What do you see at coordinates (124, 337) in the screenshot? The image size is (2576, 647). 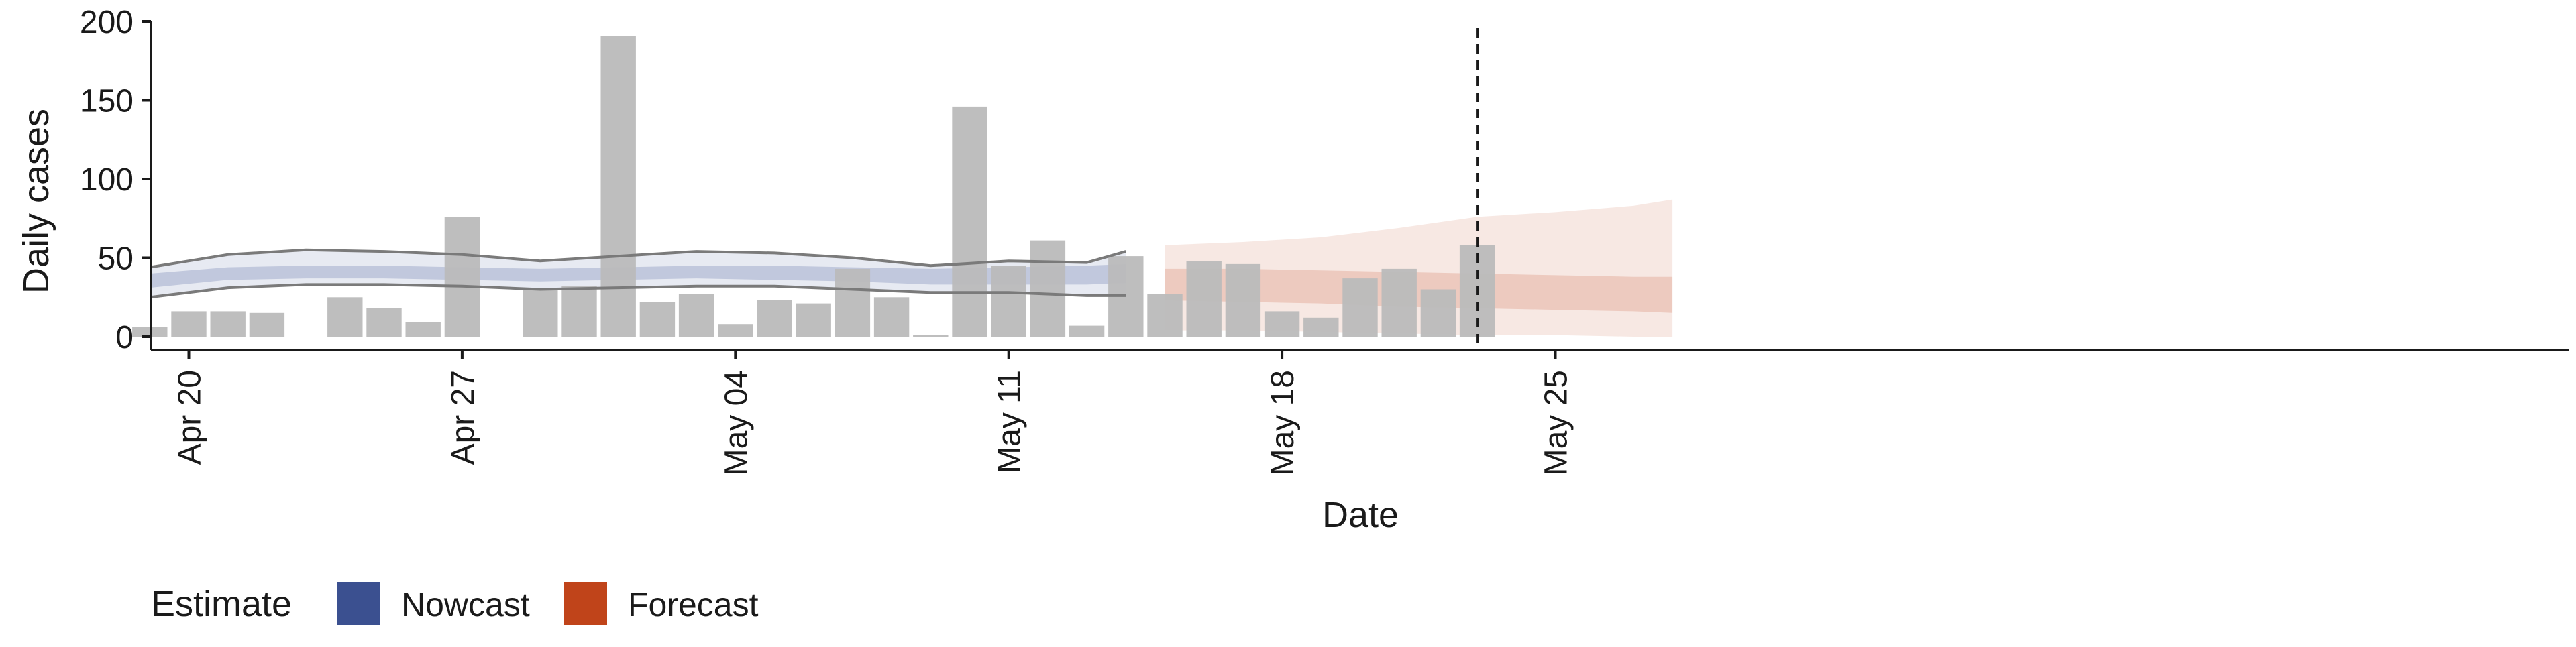 I see `y-tick-label: 0` at bounding box center [124, 337].